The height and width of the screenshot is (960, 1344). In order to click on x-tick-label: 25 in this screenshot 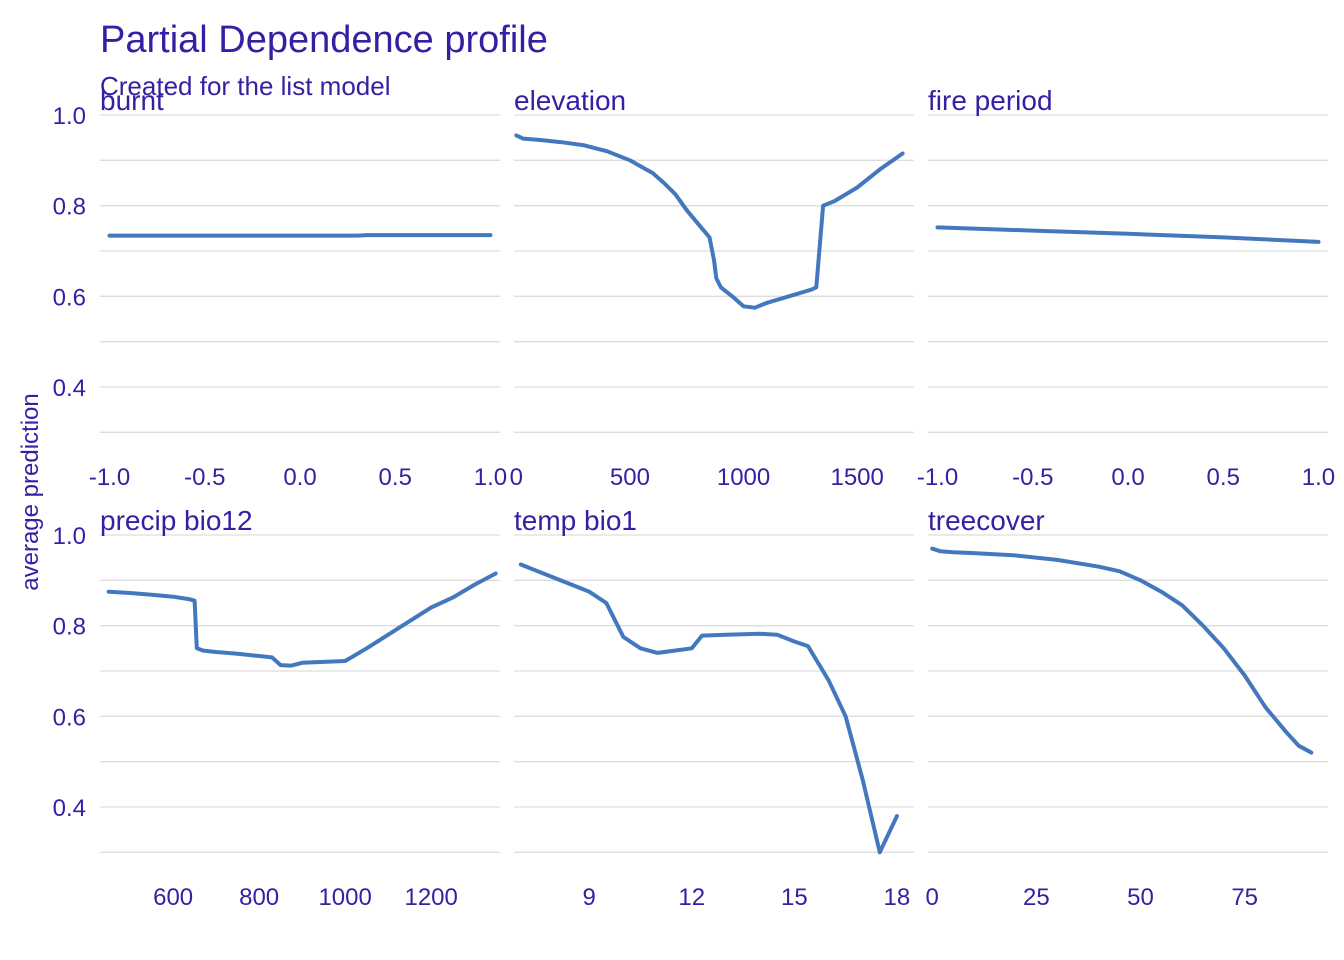, I will do `click(1036, 897)`.